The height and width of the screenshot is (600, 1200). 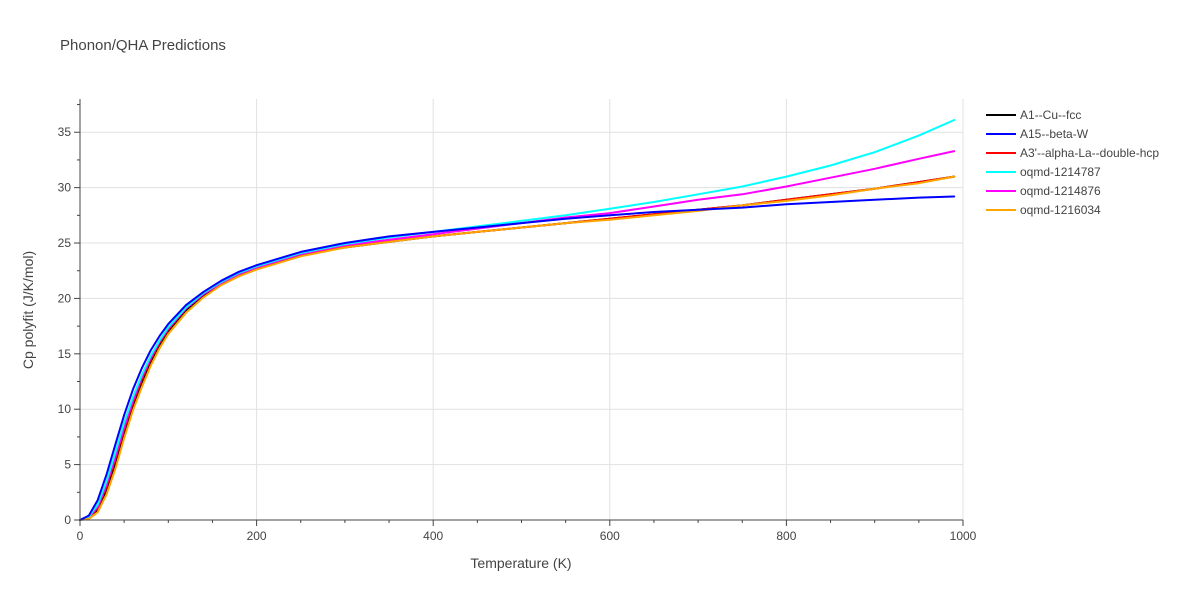 I want to click on legend-item: oqmd-1214876, so click(x=1043, y=191).